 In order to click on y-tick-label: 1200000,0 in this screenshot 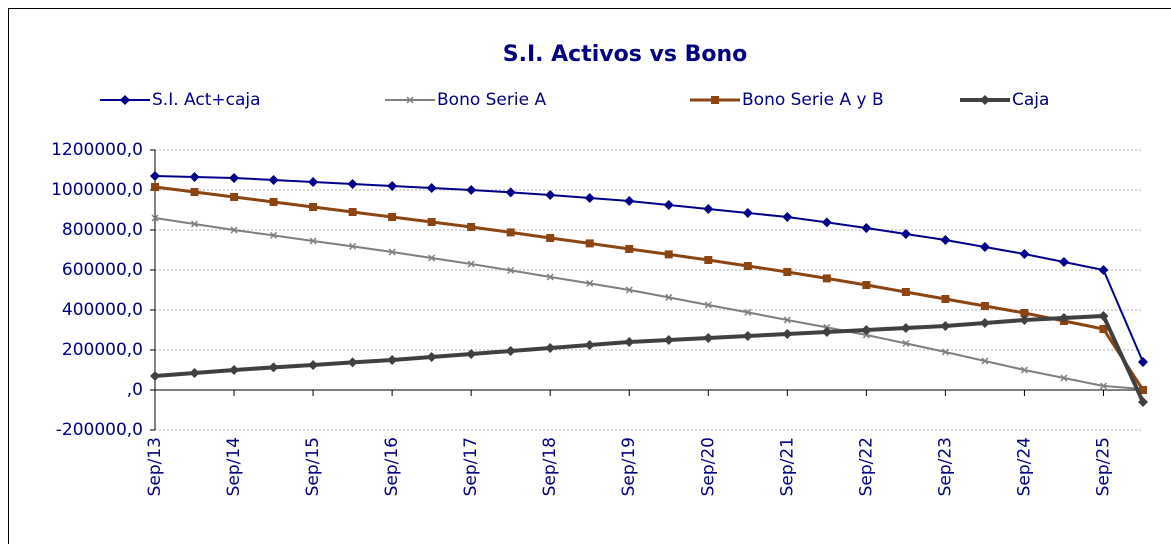, I will do `click(97, 150)`.